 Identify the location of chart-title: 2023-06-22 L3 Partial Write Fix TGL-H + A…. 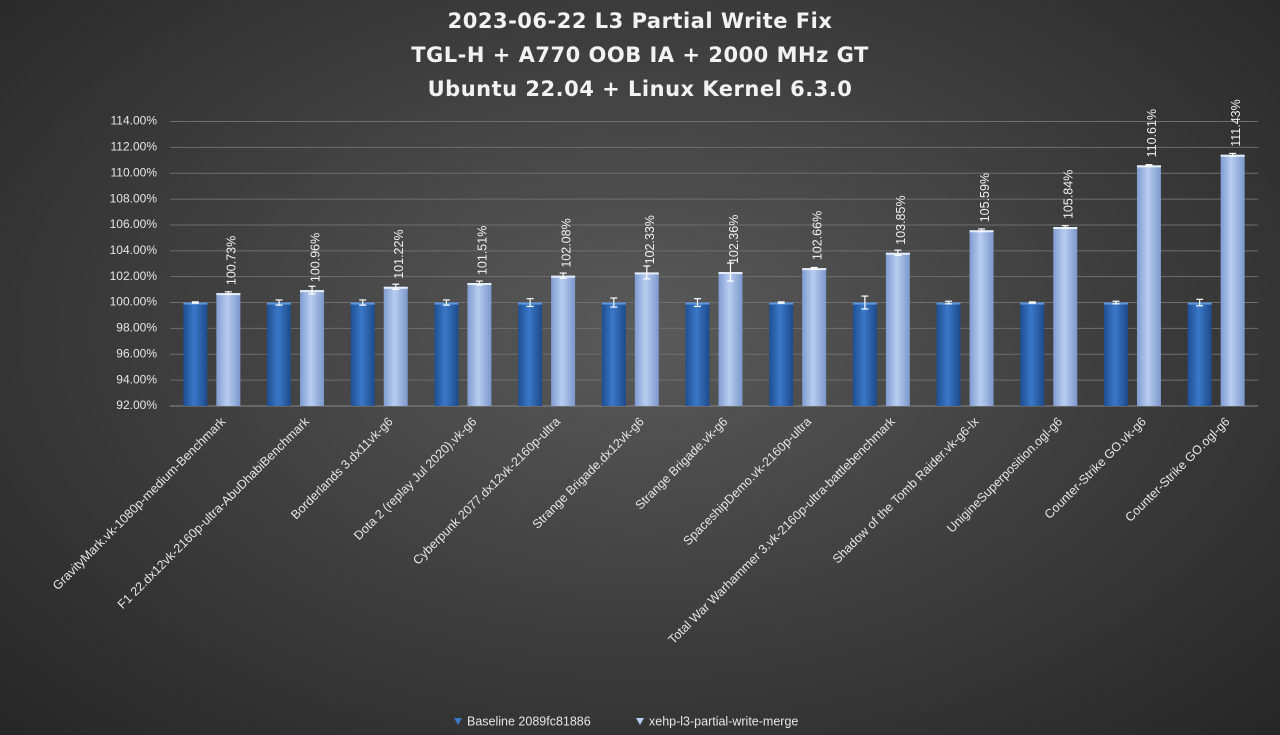
(640, 55).